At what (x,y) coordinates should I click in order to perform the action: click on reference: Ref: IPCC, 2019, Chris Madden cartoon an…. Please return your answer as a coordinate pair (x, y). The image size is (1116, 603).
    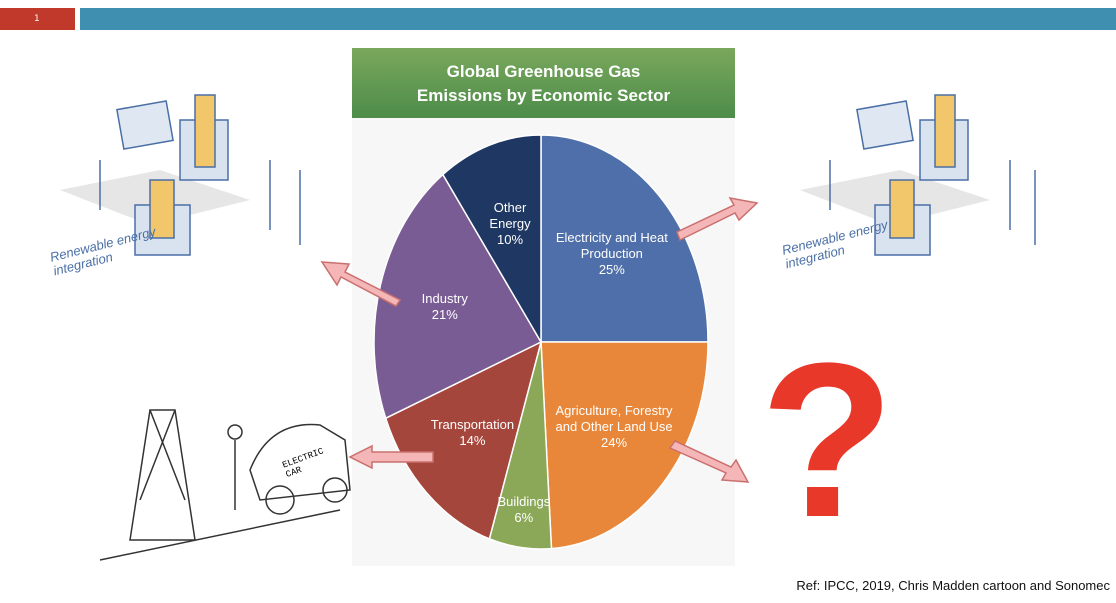
    Looking at the image, I should click on (953, 585).